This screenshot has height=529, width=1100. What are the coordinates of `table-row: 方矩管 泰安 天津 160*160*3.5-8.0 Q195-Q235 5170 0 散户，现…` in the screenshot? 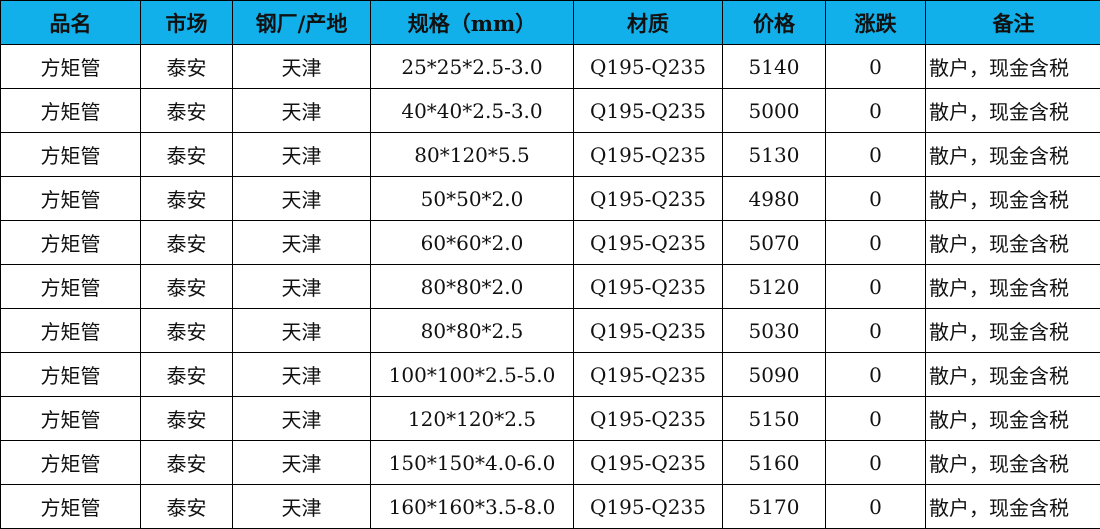 It's located at (550, 506).